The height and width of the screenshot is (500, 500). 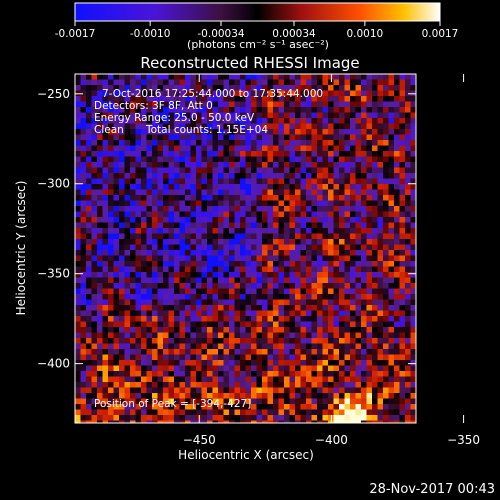 What do you see at coordinates (21, 248) in the screenshot?
I see `y-axis-label: Heliocentric Y (arcsec)` at bounding box center [21, 248].